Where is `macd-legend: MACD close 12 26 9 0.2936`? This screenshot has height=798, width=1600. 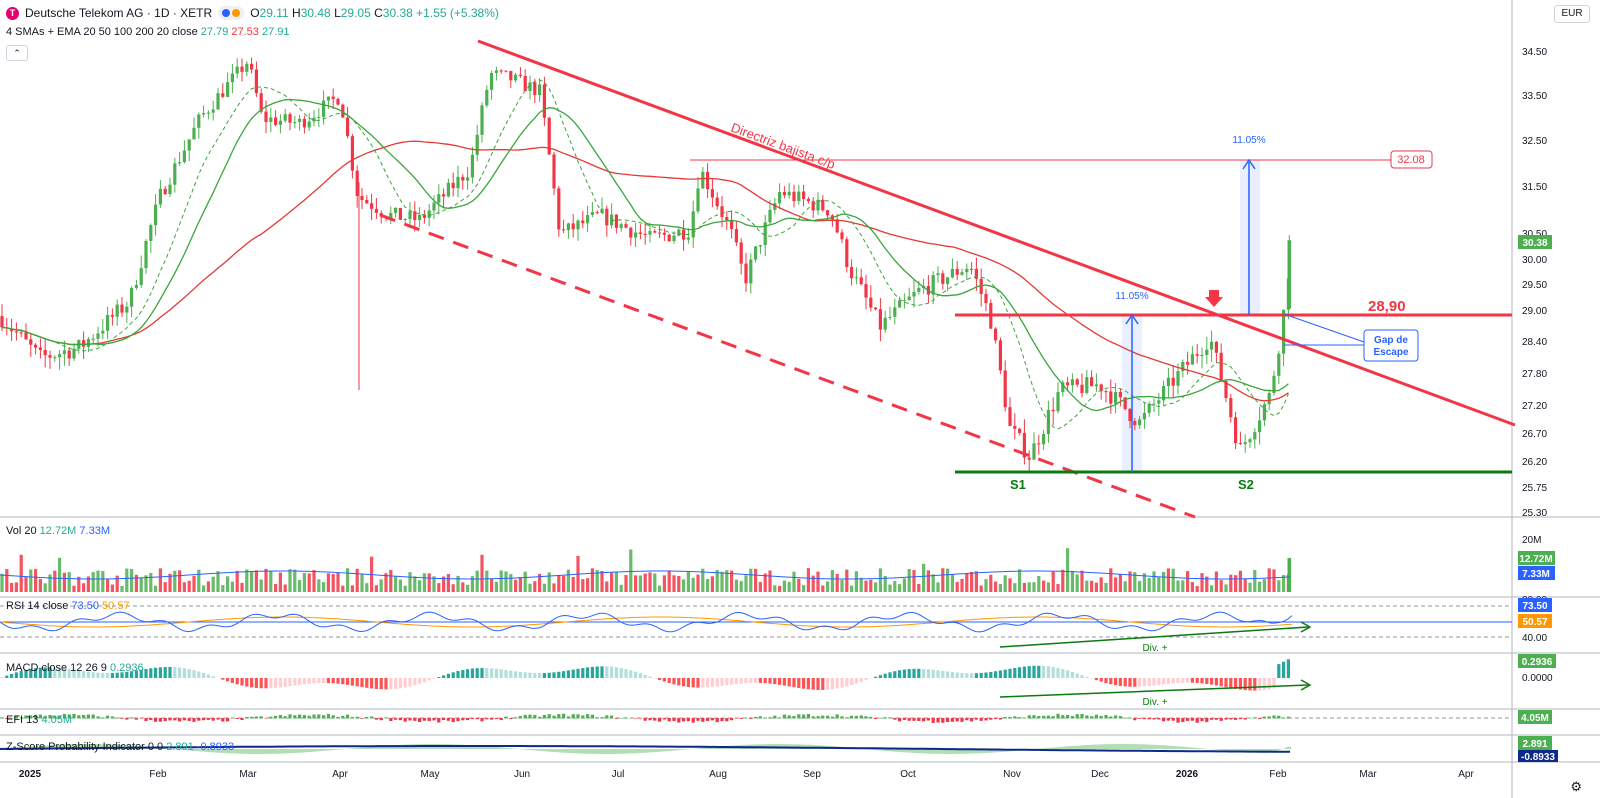 macd-legend: MACD close 12 26 9 0.2936 is located at coordinates (75, 668).